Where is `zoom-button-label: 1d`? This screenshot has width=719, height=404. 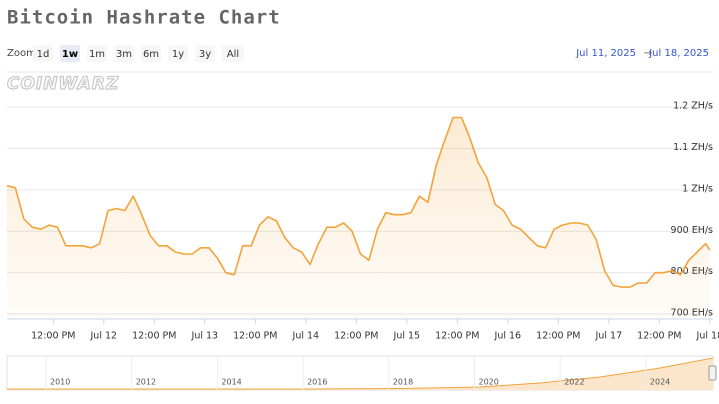
zoom-button-label: 1d is located at coordinates (43, 54).